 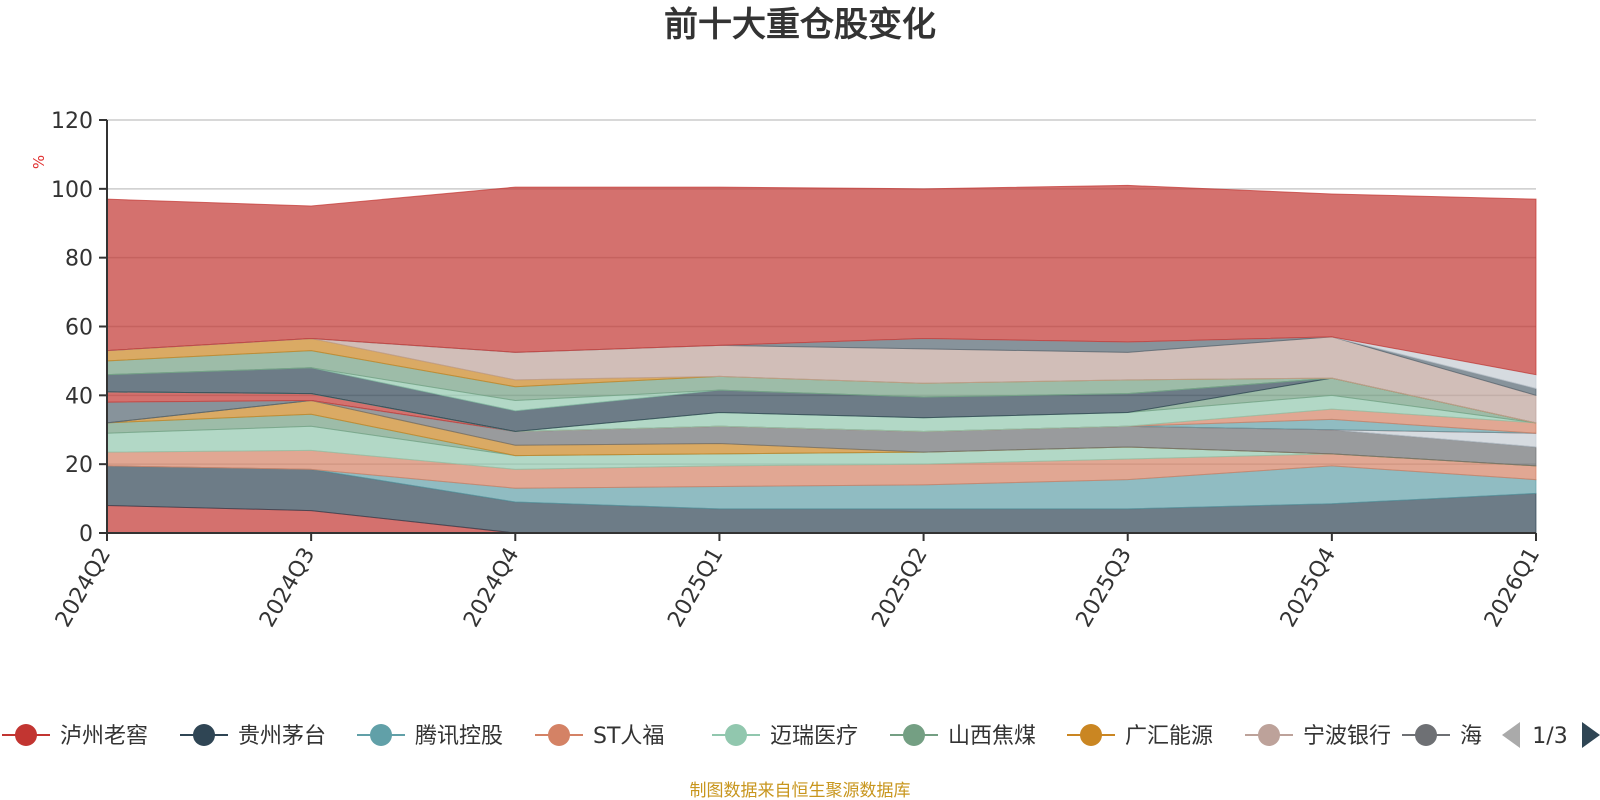 I want to click on triangle-left-icon, so click(x=1511, y=735).